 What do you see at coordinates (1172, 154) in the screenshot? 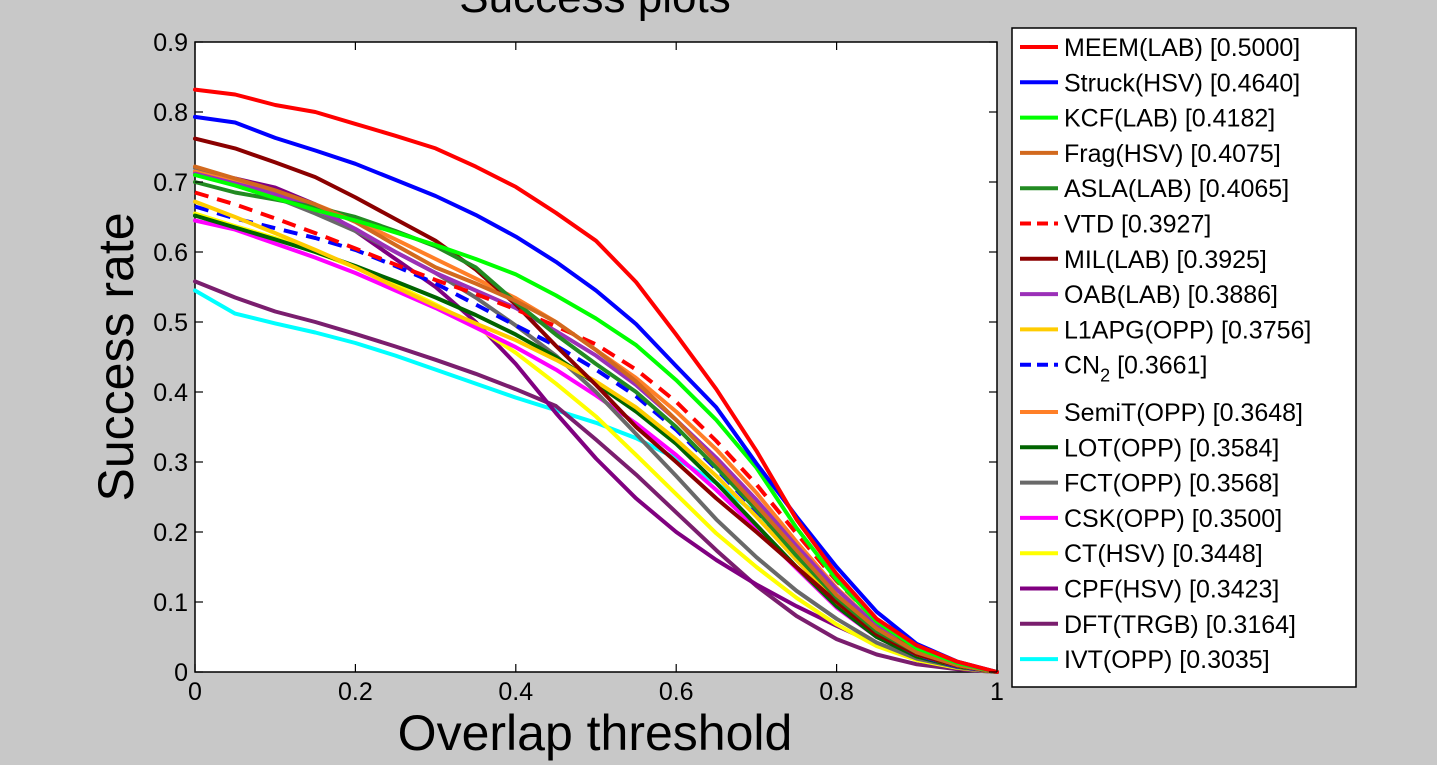
I see `legend-label: Frag(HSV) [0.4075]` at bounding box center [1172, 154].